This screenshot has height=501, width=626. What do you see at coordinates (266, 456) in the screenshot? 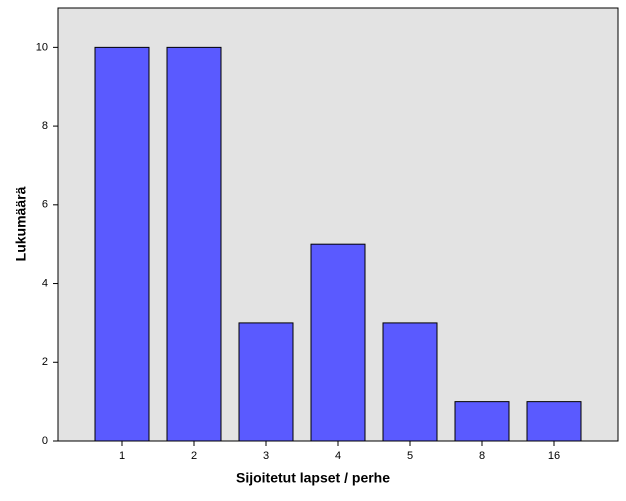
I see `x-tick-label: 3` at bounding box center [266, 456].